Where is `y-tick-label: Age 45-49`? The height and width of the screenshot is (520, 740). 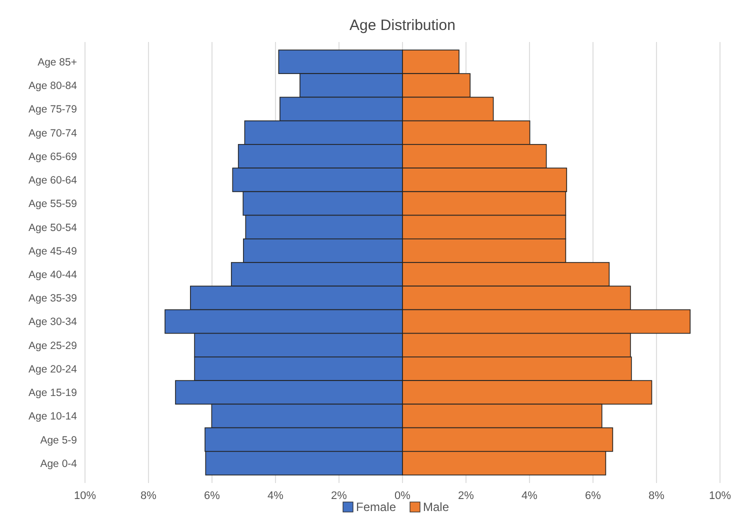 y-tick-label: Age 45-49 is located at coordinates (53, 251).